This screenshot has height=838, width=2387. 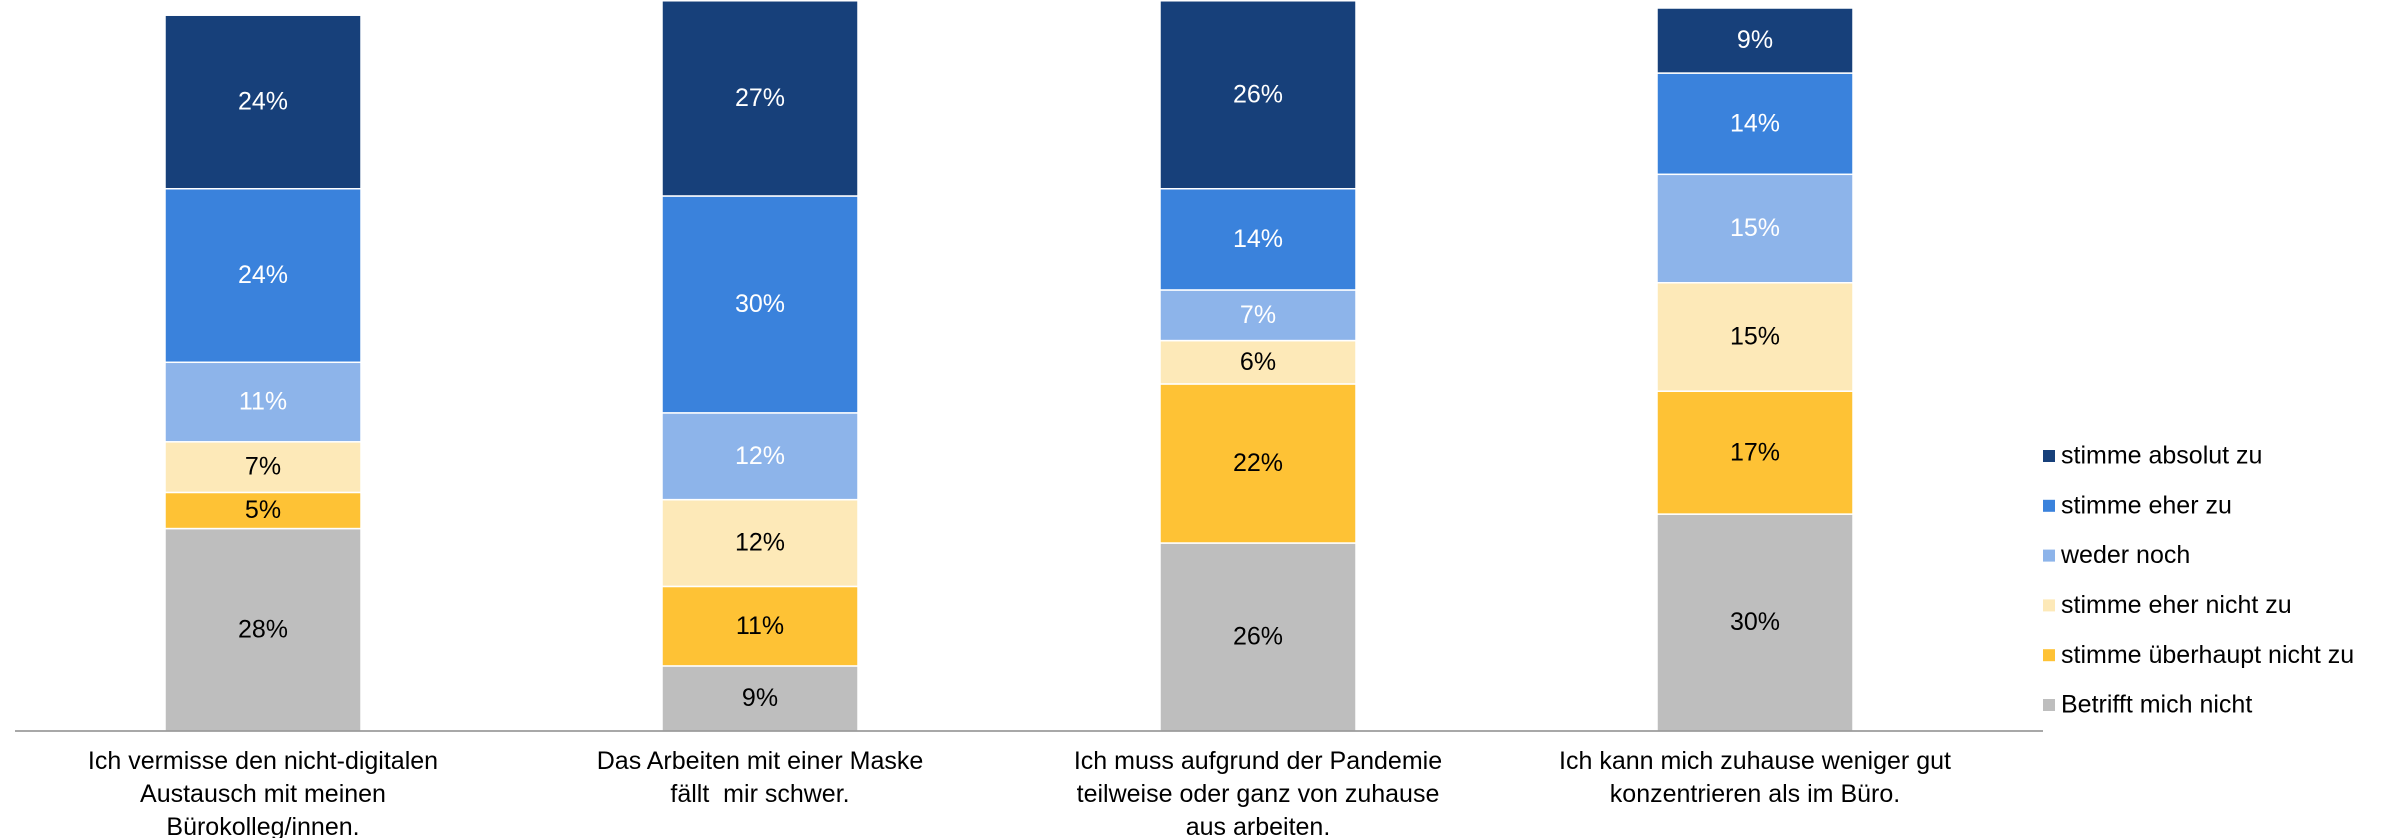 I want to click on label-line: fällt mir schwer., so click(x=759, y=794).